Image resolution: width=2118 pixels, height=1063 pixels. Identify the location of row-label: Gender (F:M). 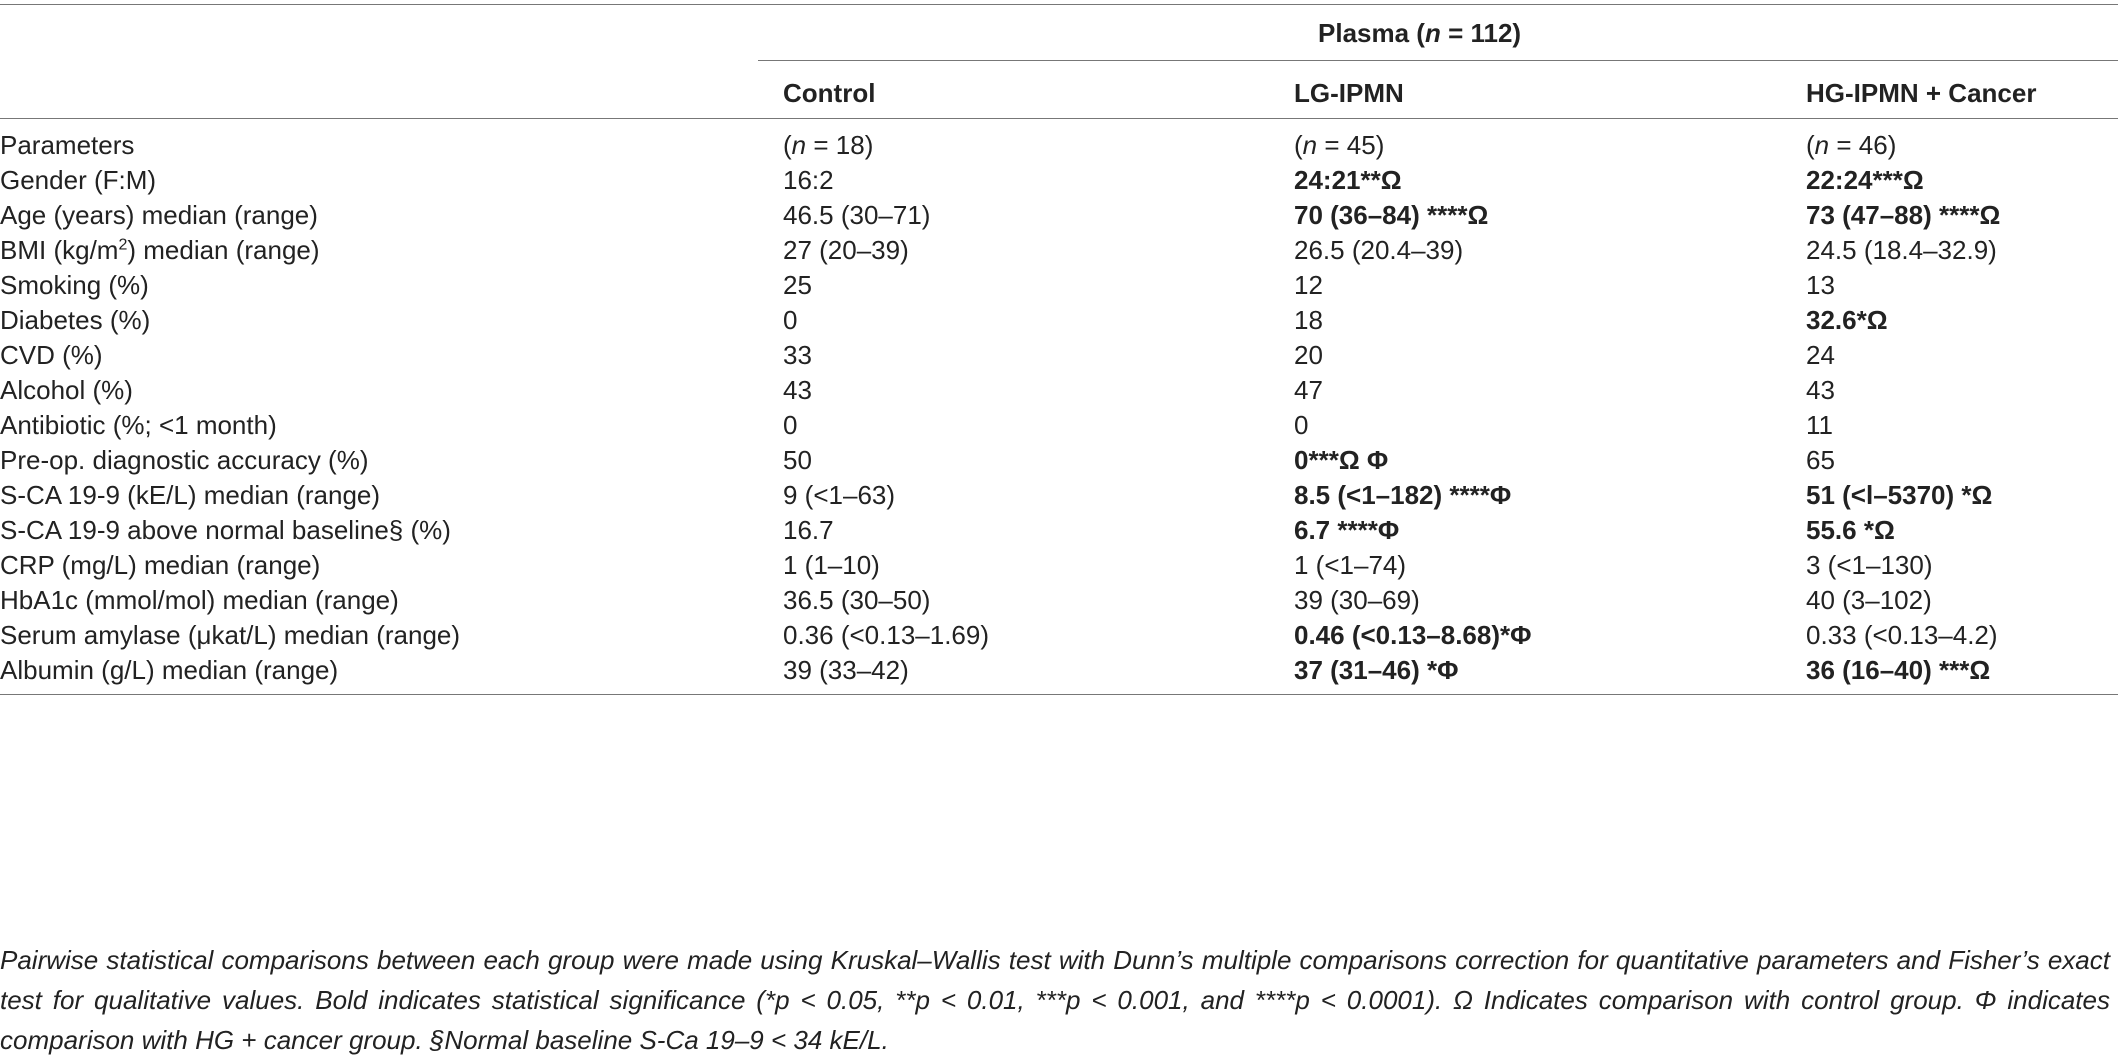
(78, 180).